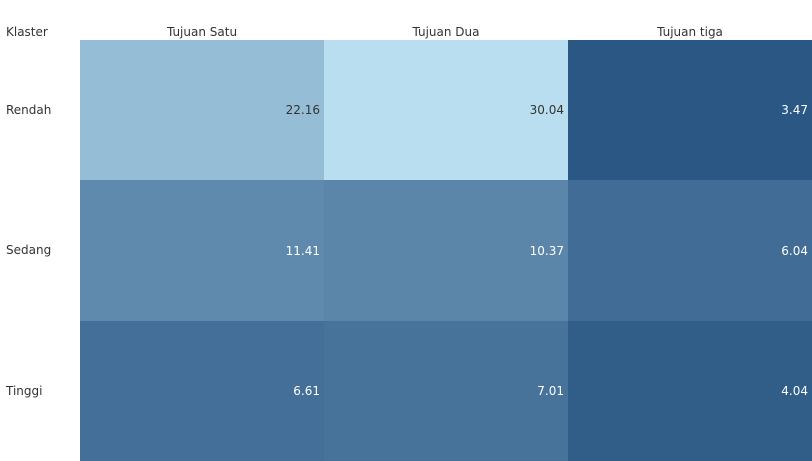  Describe the element at coordinates (690, 110) in the screenshot. I see `heatmap-cell: 3.47` at that location.